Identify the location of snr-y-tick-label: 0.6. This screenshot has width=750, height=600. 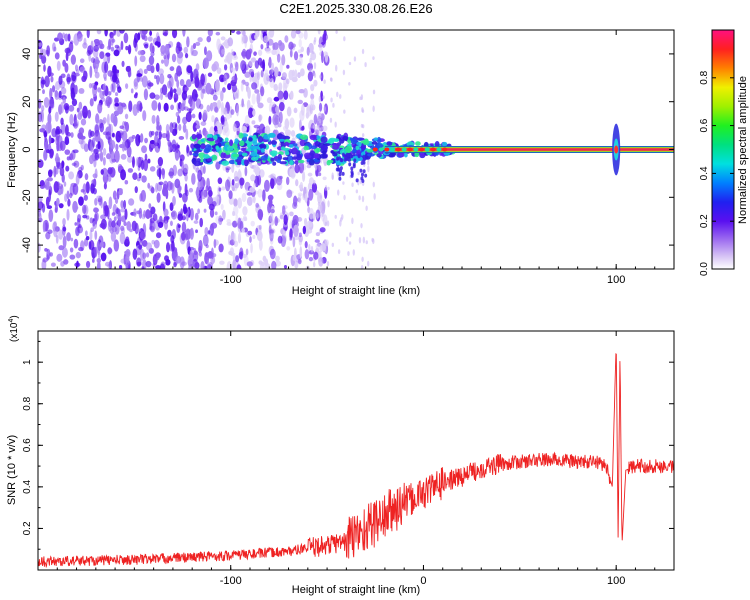
(27, 445).